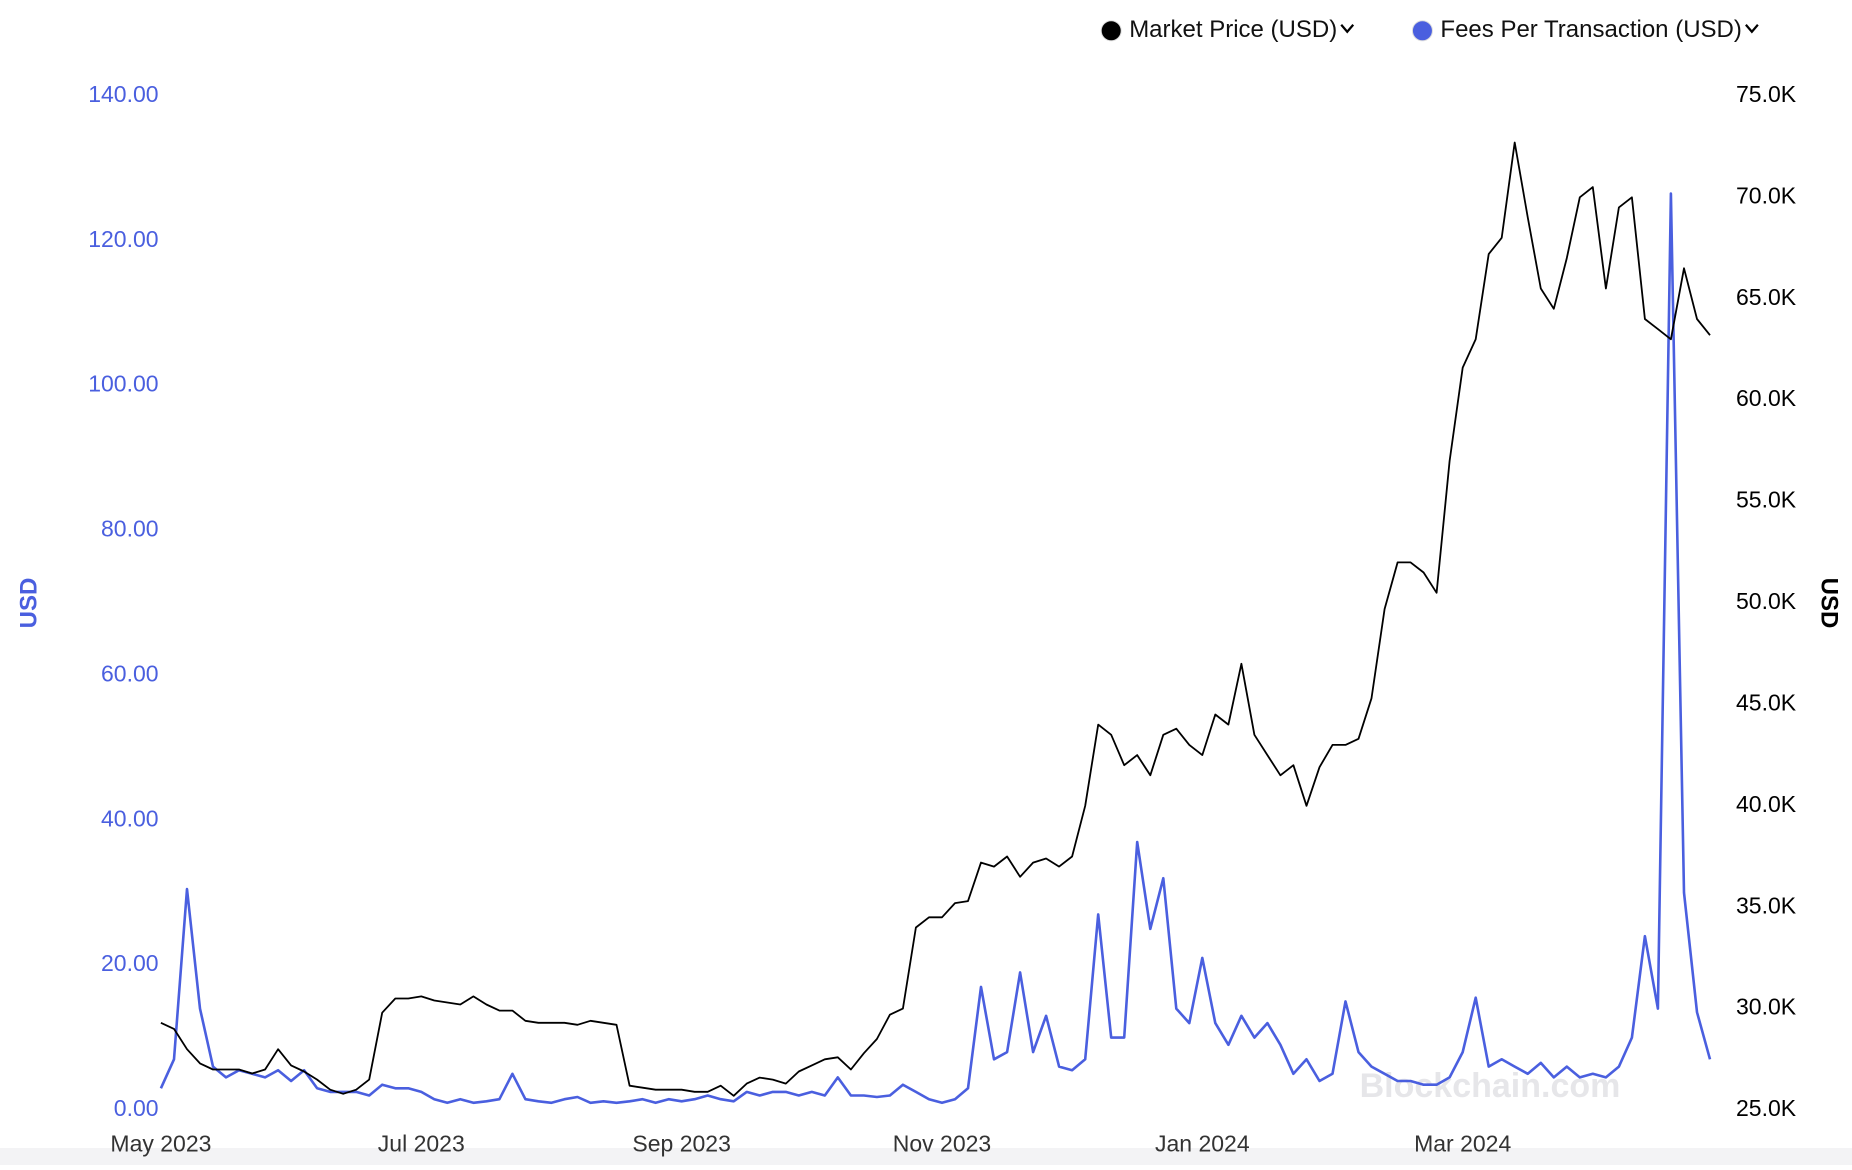  I want to click on footer-band, so click(926, 1156).